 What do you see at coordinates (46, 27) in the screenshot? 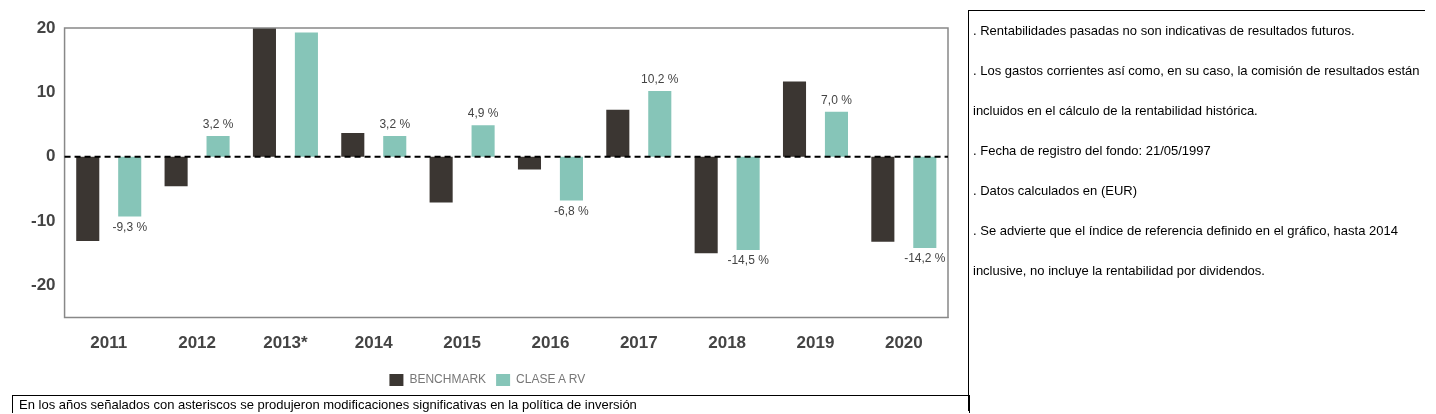
I see `y-tick-label: 20` at bounding box center [46, 27].